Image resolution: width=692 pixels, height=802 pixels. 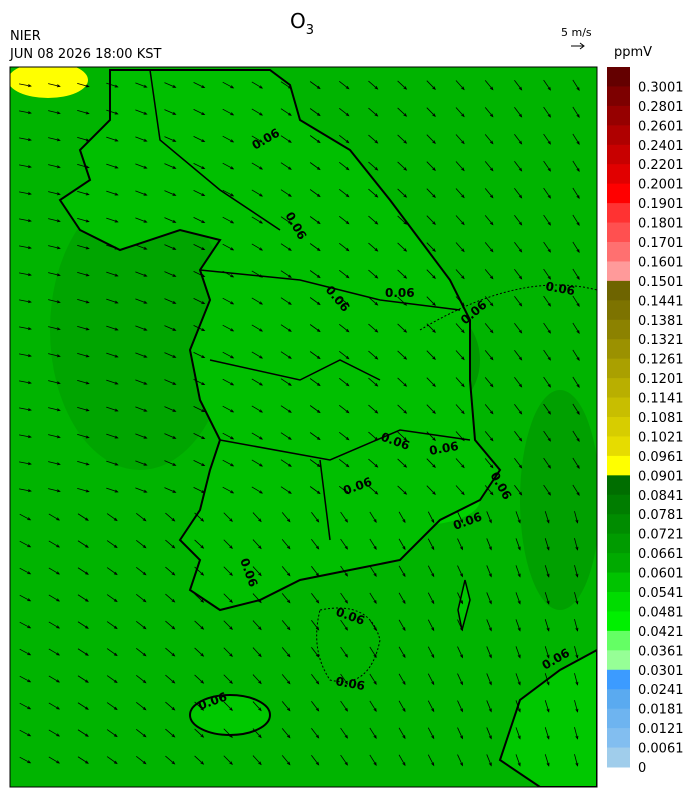 I want to click on colorbar-label: 0.1141, so click(x=661, y=399).